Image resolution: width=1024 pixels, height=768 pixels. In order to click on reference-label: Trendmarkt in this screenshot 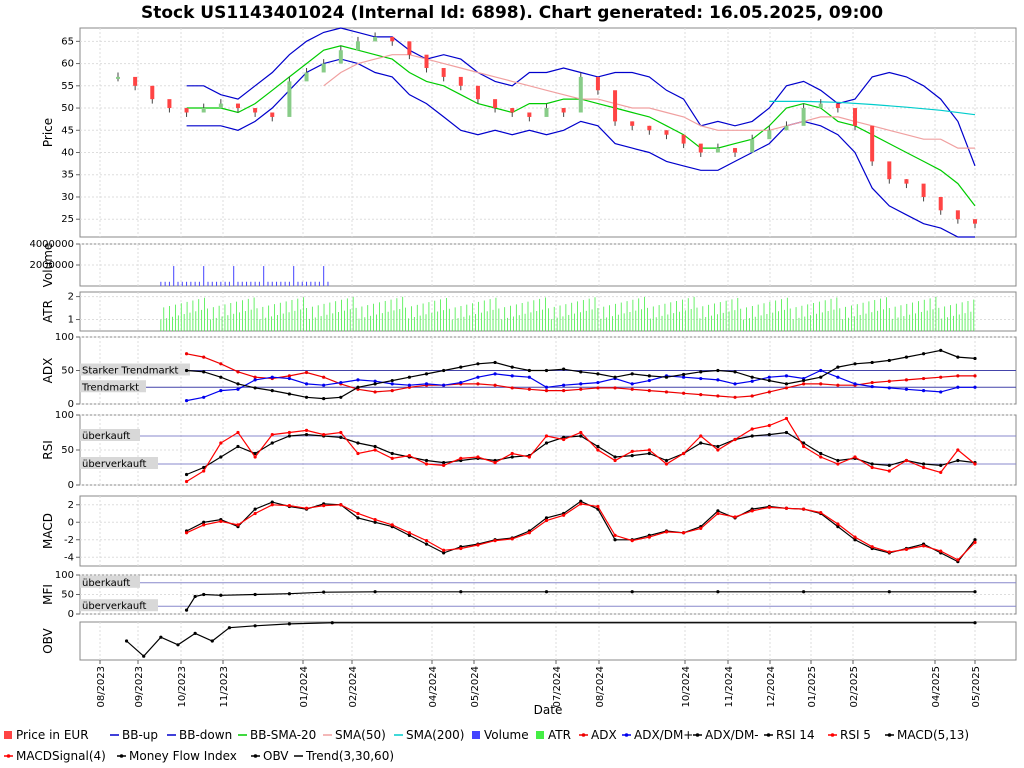, I will do `click(110, 387)`.